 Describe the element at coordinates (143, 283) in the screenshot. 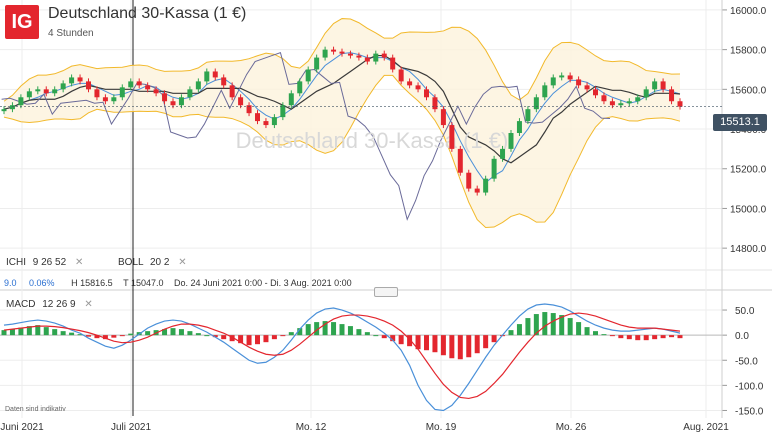

I see `info-low: T 15047.0` at that location.